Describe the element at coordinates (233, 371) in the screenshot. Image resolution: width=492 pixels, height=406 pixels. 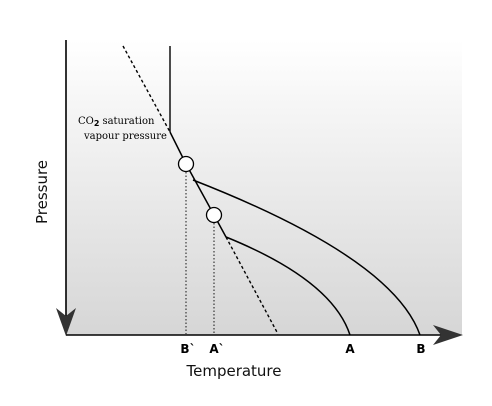
I see `x-axis-label: Temperature` at that location.